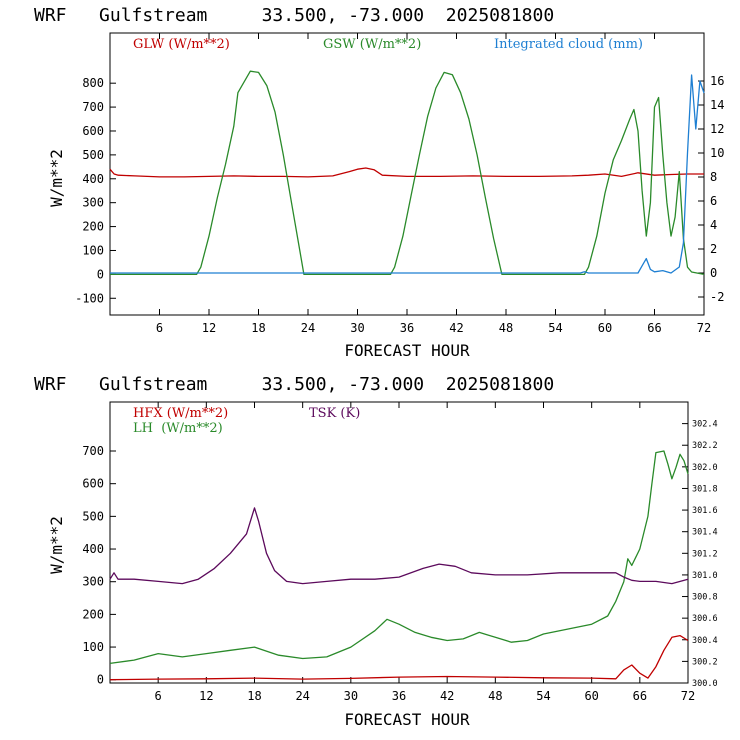 The width and height of the screenshot is (740, 740). What do you see at coordinates (555, 328) in the screenshot?
I see `top-x-tick-label: 54` at bounding box center [555, 328].